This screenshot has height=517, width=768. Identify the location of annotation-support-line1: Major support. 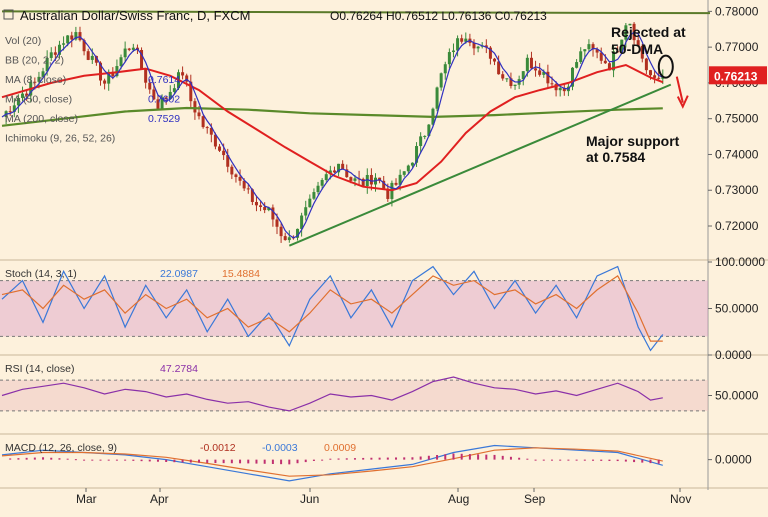
(633, 141).